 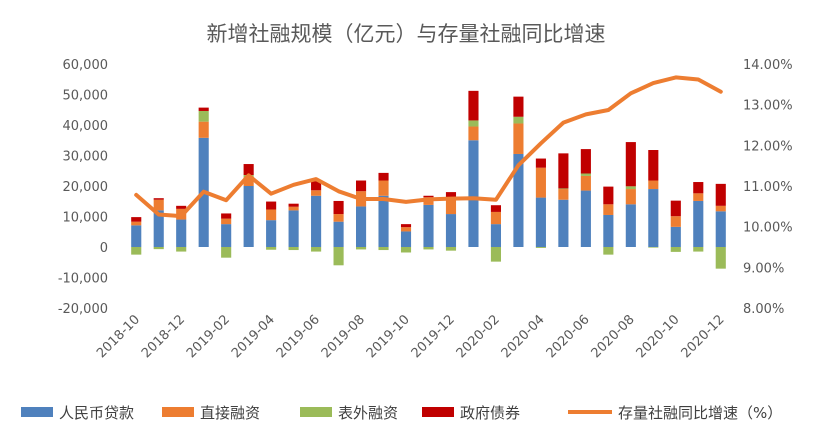 I want to click on legend-label: 人民币贷款, so click(x=96, y=413).